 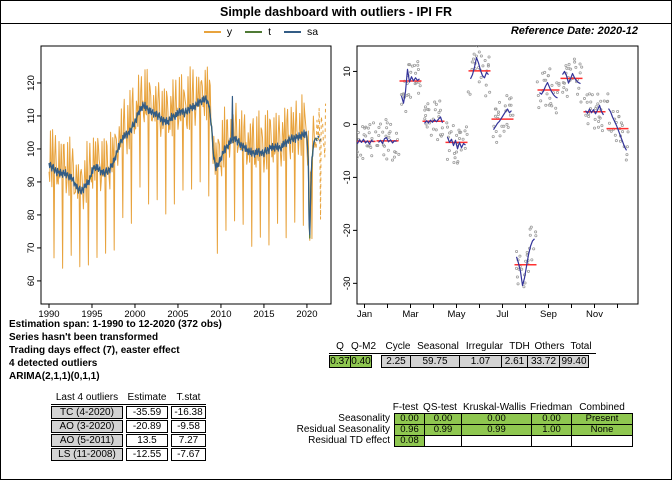 What do you see at coordinates (543, 361) in the screenshot?
I see `quality-stat-cell: 33.72` at bounding box center [543, 361].